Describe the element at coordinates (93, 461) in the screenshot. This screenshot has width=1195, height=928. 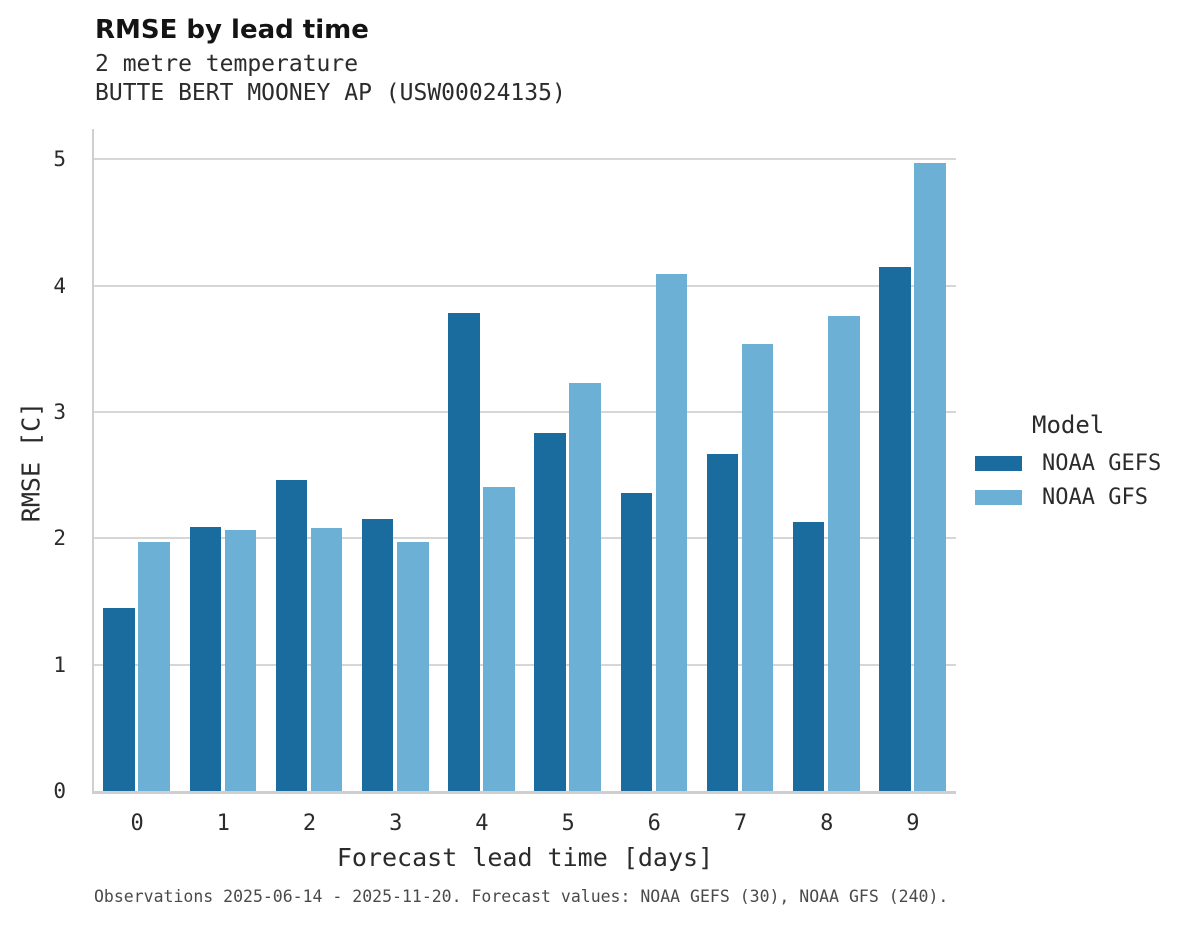
I see `y-axis-spine` at that location.